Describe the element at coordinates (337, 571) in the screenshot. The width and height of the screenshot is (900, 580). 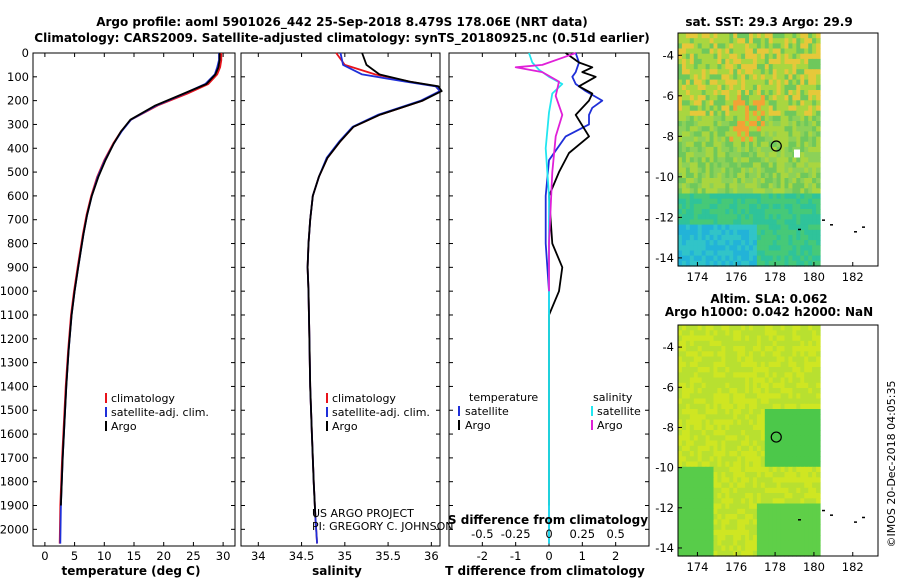
I see `salinity-xlabel: salinity` at that location.